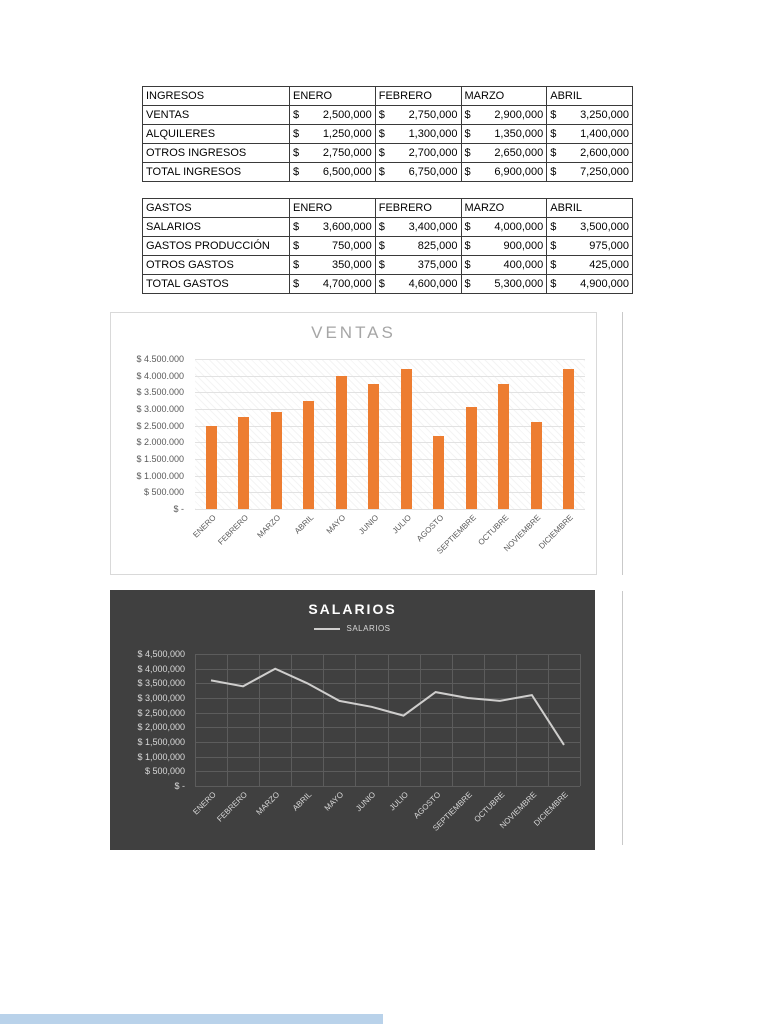  I want to click on value-cell: $2,500,000, so click(332, 115).